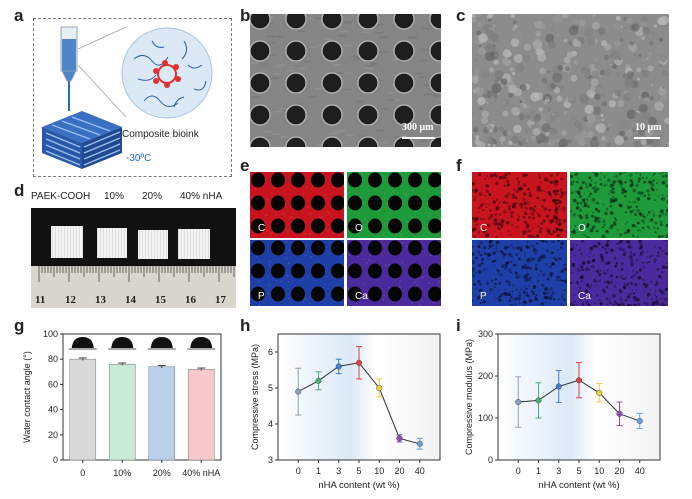 The image size is (692, 499). What do you see at coordinates (133, 199) in the screenshot?
I see `sample-labels-row: PAEK-COOH 10% 20% 40% nHA` at bounding box center [133, 199].